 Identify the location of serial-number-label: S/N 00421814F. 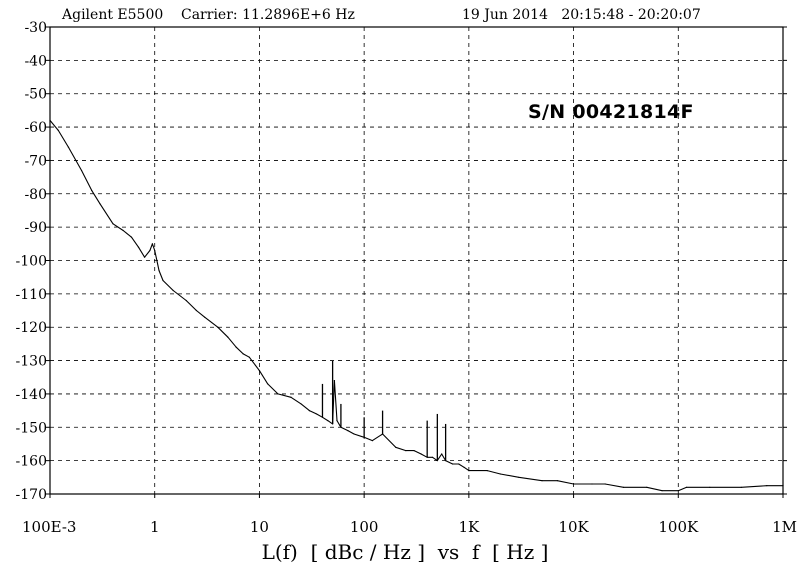
(611, 112).